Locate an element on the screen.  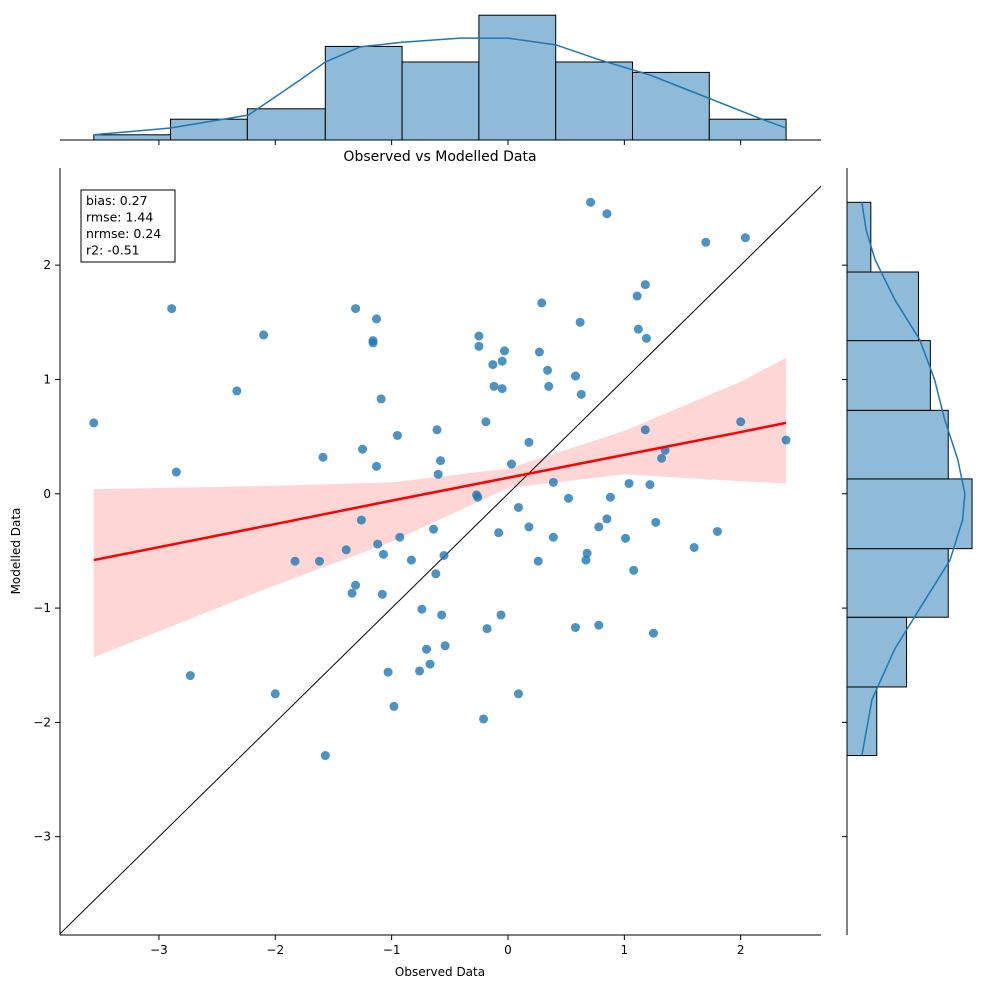
annotation-text: bias: 0.27 is located at coordinates (117, 200).